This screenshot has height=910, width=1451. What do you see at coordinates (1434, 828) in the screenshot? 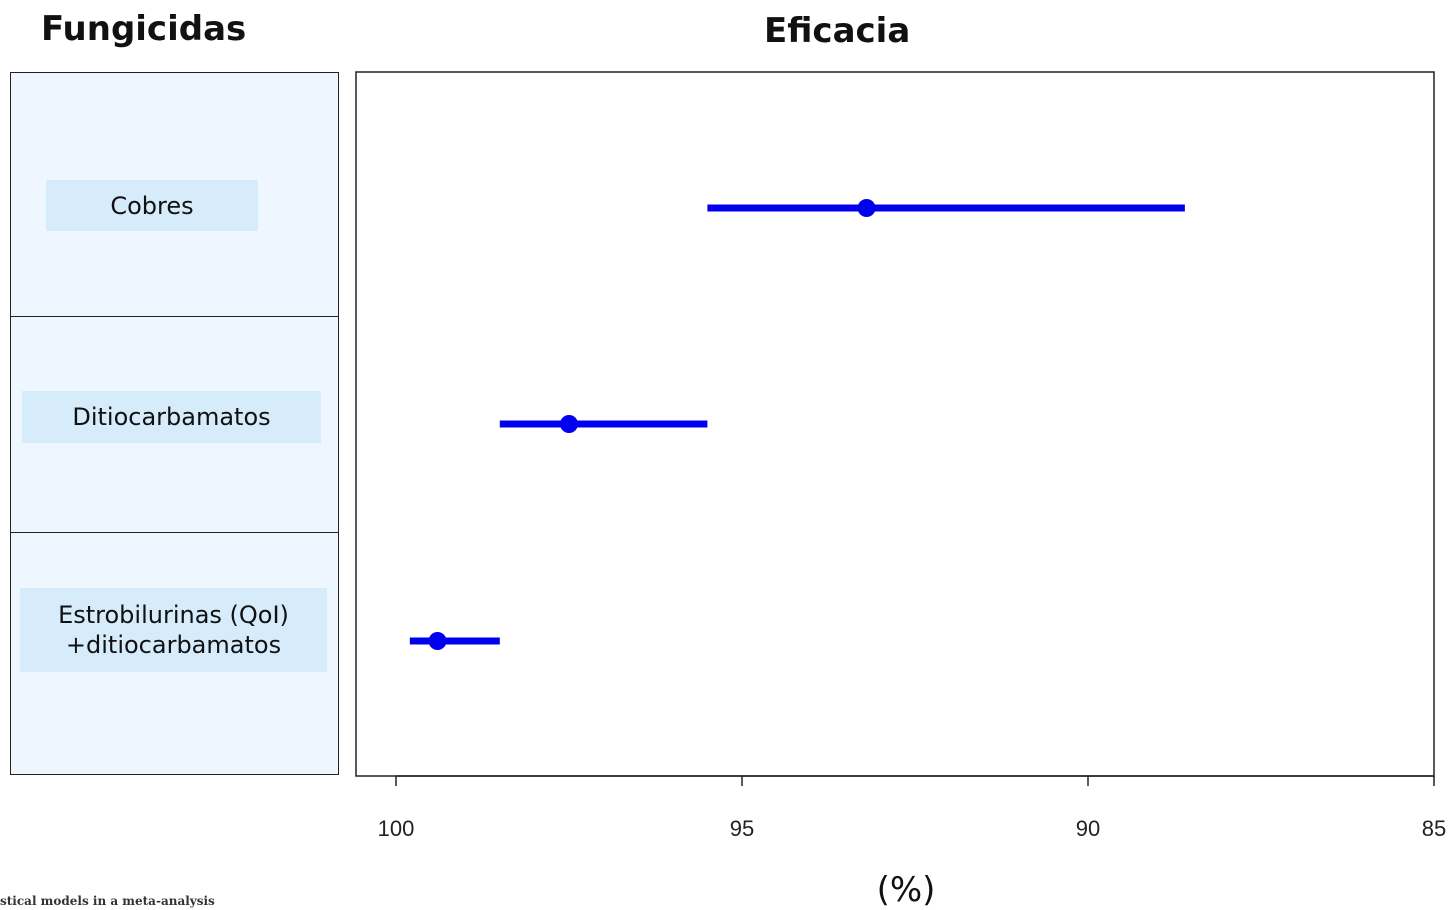
I see `x-tick-label: 85` at bounding box center [1434, 828].